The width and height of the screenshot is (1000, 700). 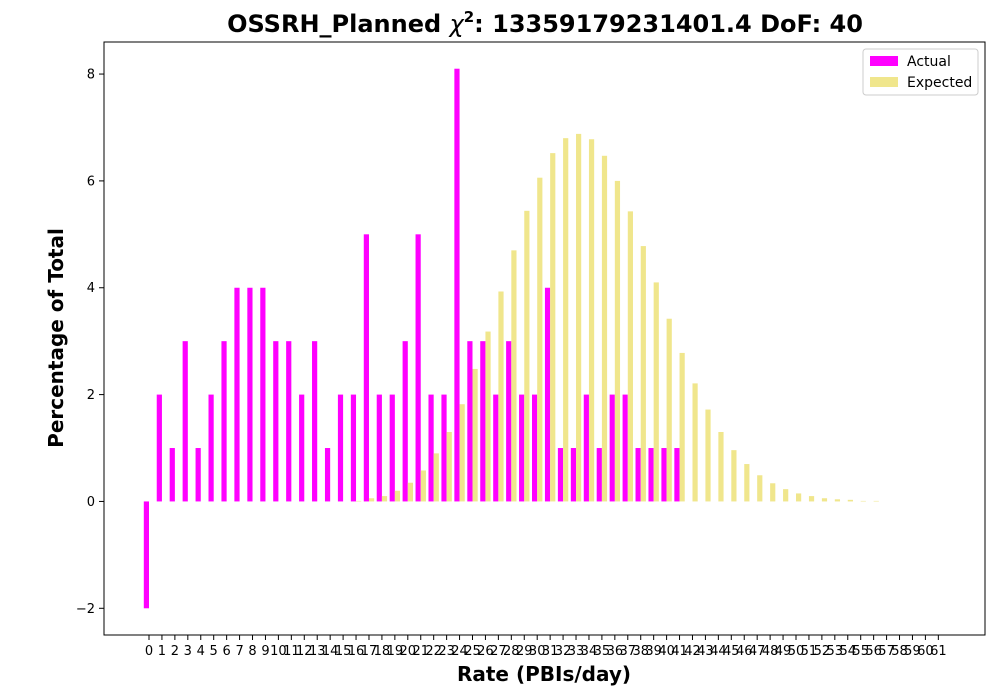 I want to click on x-tick-label: 14, so click(x=330, y=651).